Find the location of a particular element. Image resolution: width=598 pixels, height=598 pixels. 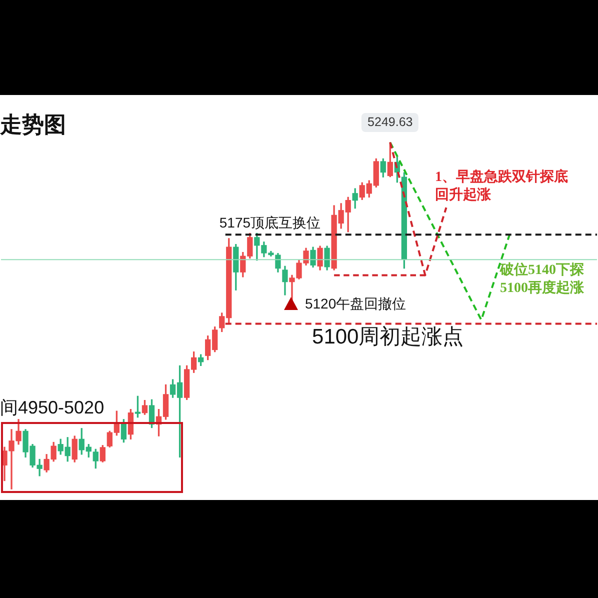

annotation: 间4950-5020 is located at coordinates (52, 408).